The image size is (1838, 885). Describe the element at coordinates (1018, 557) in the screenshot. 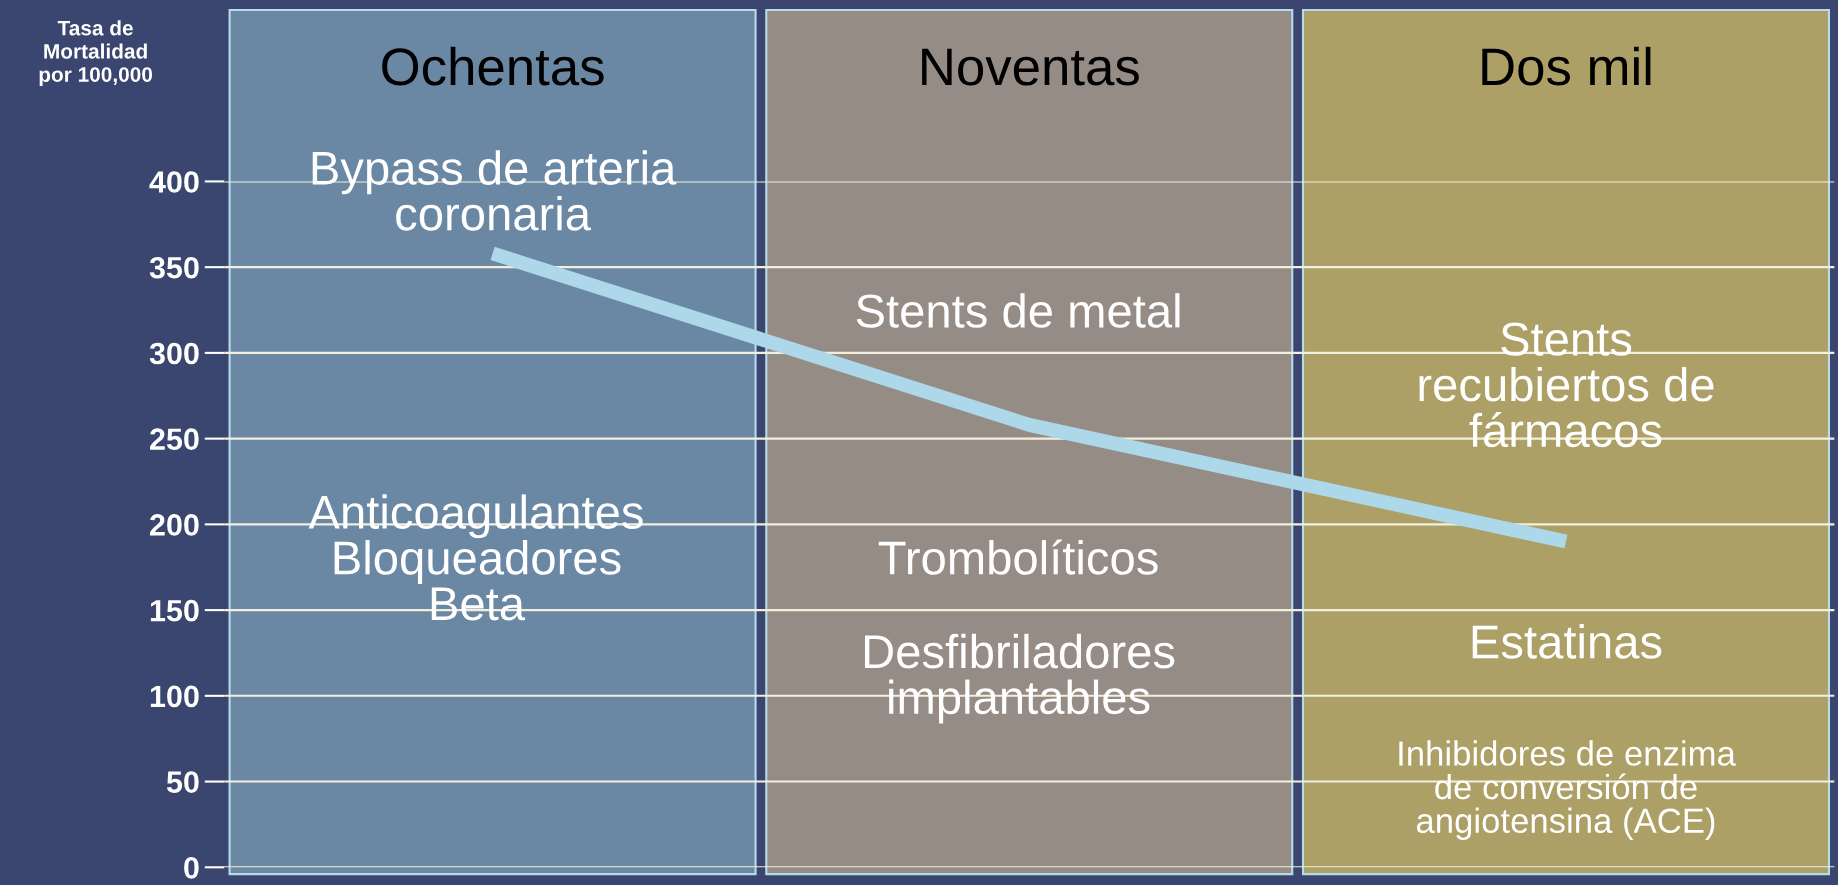

I see `annotation: Trombolíticos` at that location.